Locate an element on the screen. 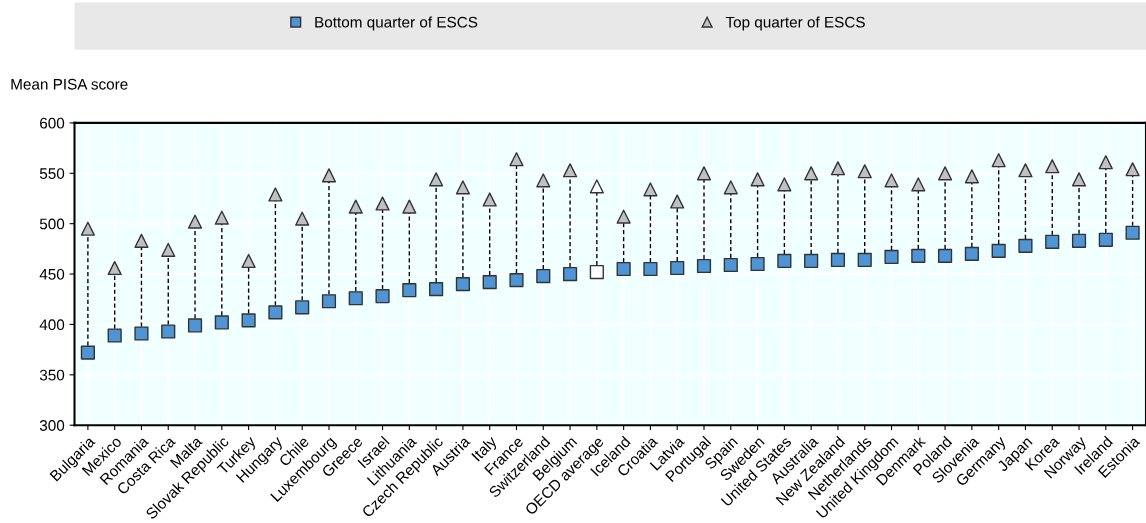 This screenshot has height=523, width=1146. y-tick-label: 400 is located at coordinates (52, 325).